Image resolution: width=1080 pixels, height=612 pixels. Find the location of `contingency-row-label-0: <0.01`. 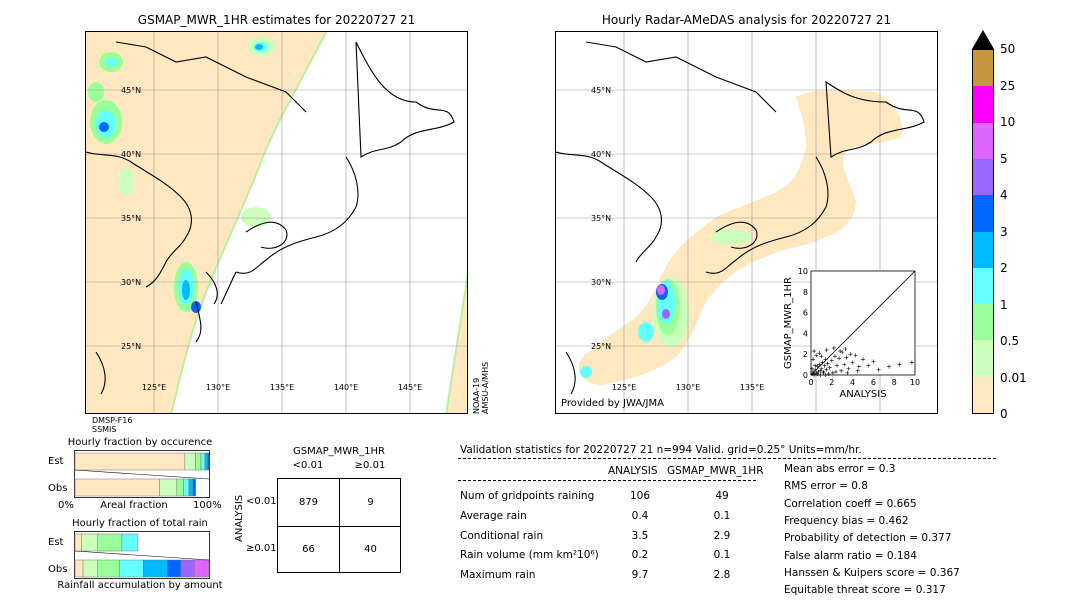

contingency-row-label-0: <0.01 is located at coordinates (261, 501).